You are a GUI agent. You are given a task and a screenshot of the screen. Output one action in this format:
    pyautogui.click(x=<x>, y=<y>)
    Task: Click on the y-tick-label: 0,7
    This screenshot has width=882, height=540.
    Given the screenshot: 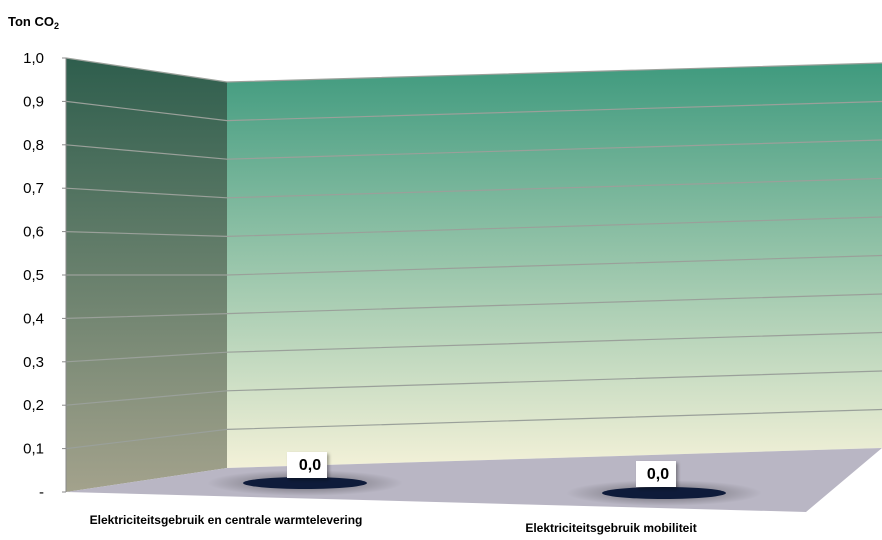 What is the action you would take?
    pyautogui.click(x=33, y=188)
    